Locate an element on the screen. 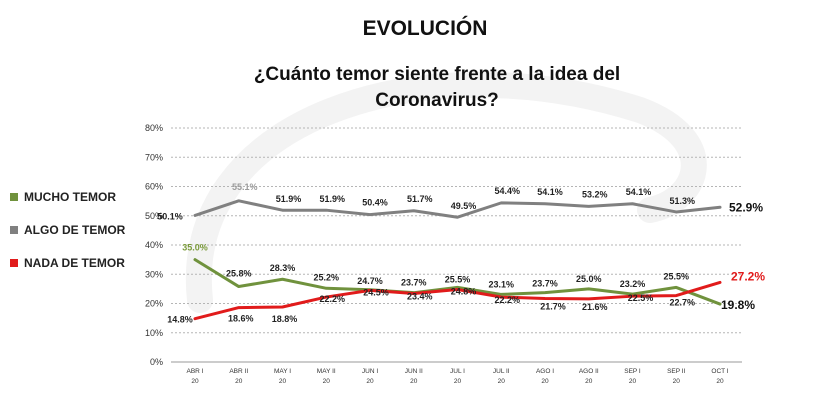 This screenshot has width=818, height=406. x-tick-label: JUL II is located at coordinates (501, 371).